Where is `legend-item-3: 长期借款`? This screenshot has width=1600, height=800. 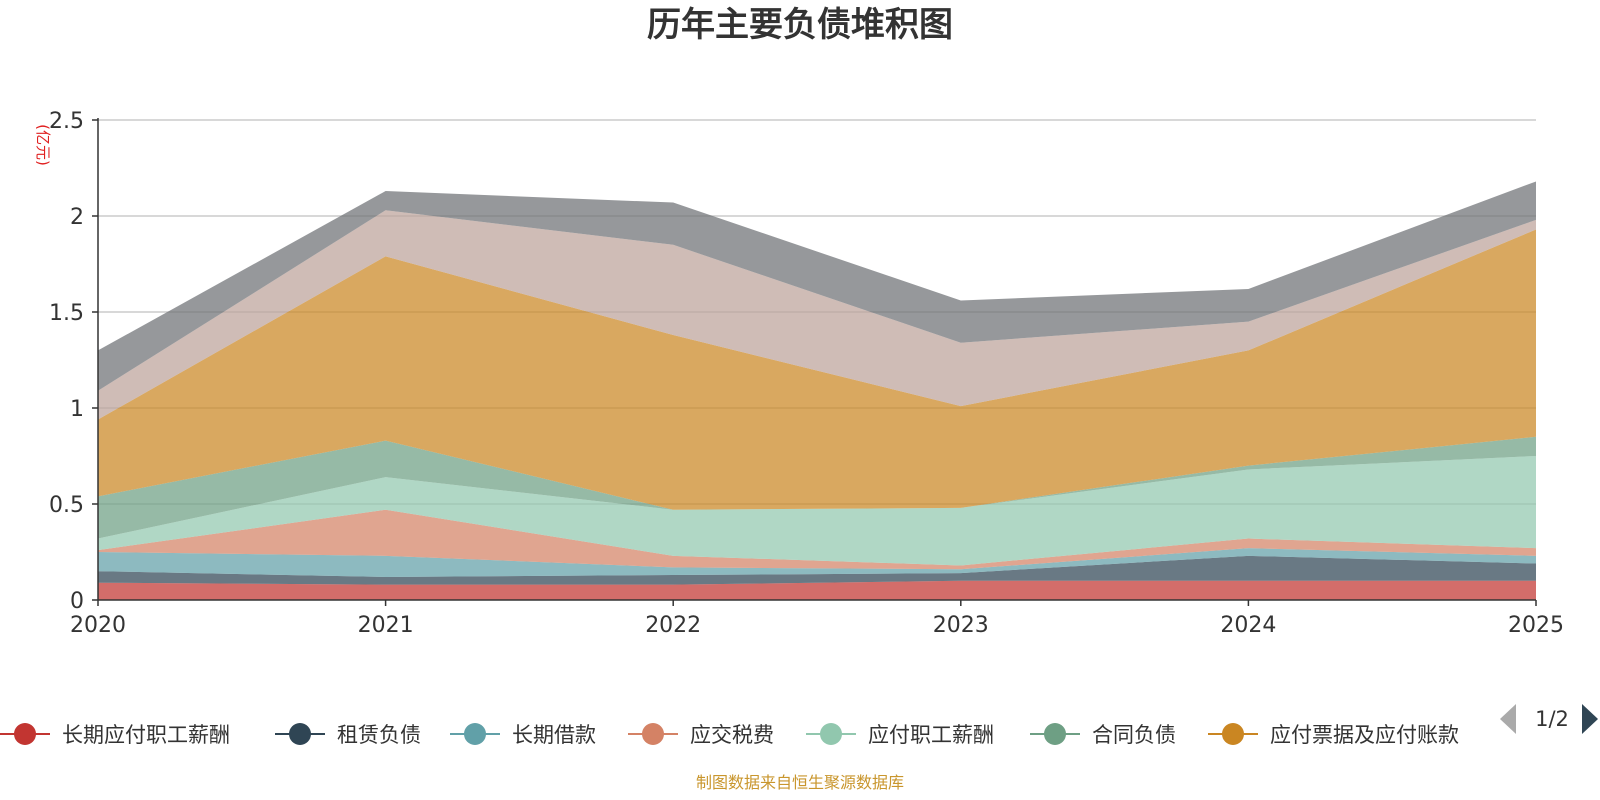 legend-item-3: 长期借款 is located at coordinates (523, 735).